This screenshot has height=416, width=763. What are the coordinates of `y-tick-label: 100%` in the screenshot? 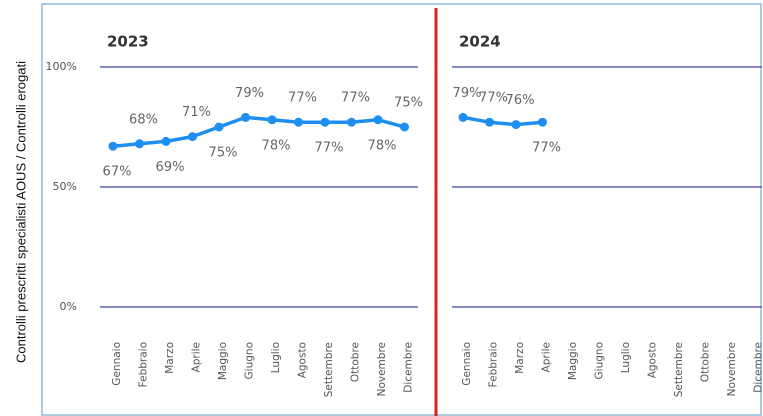 It's located at (61, 66).